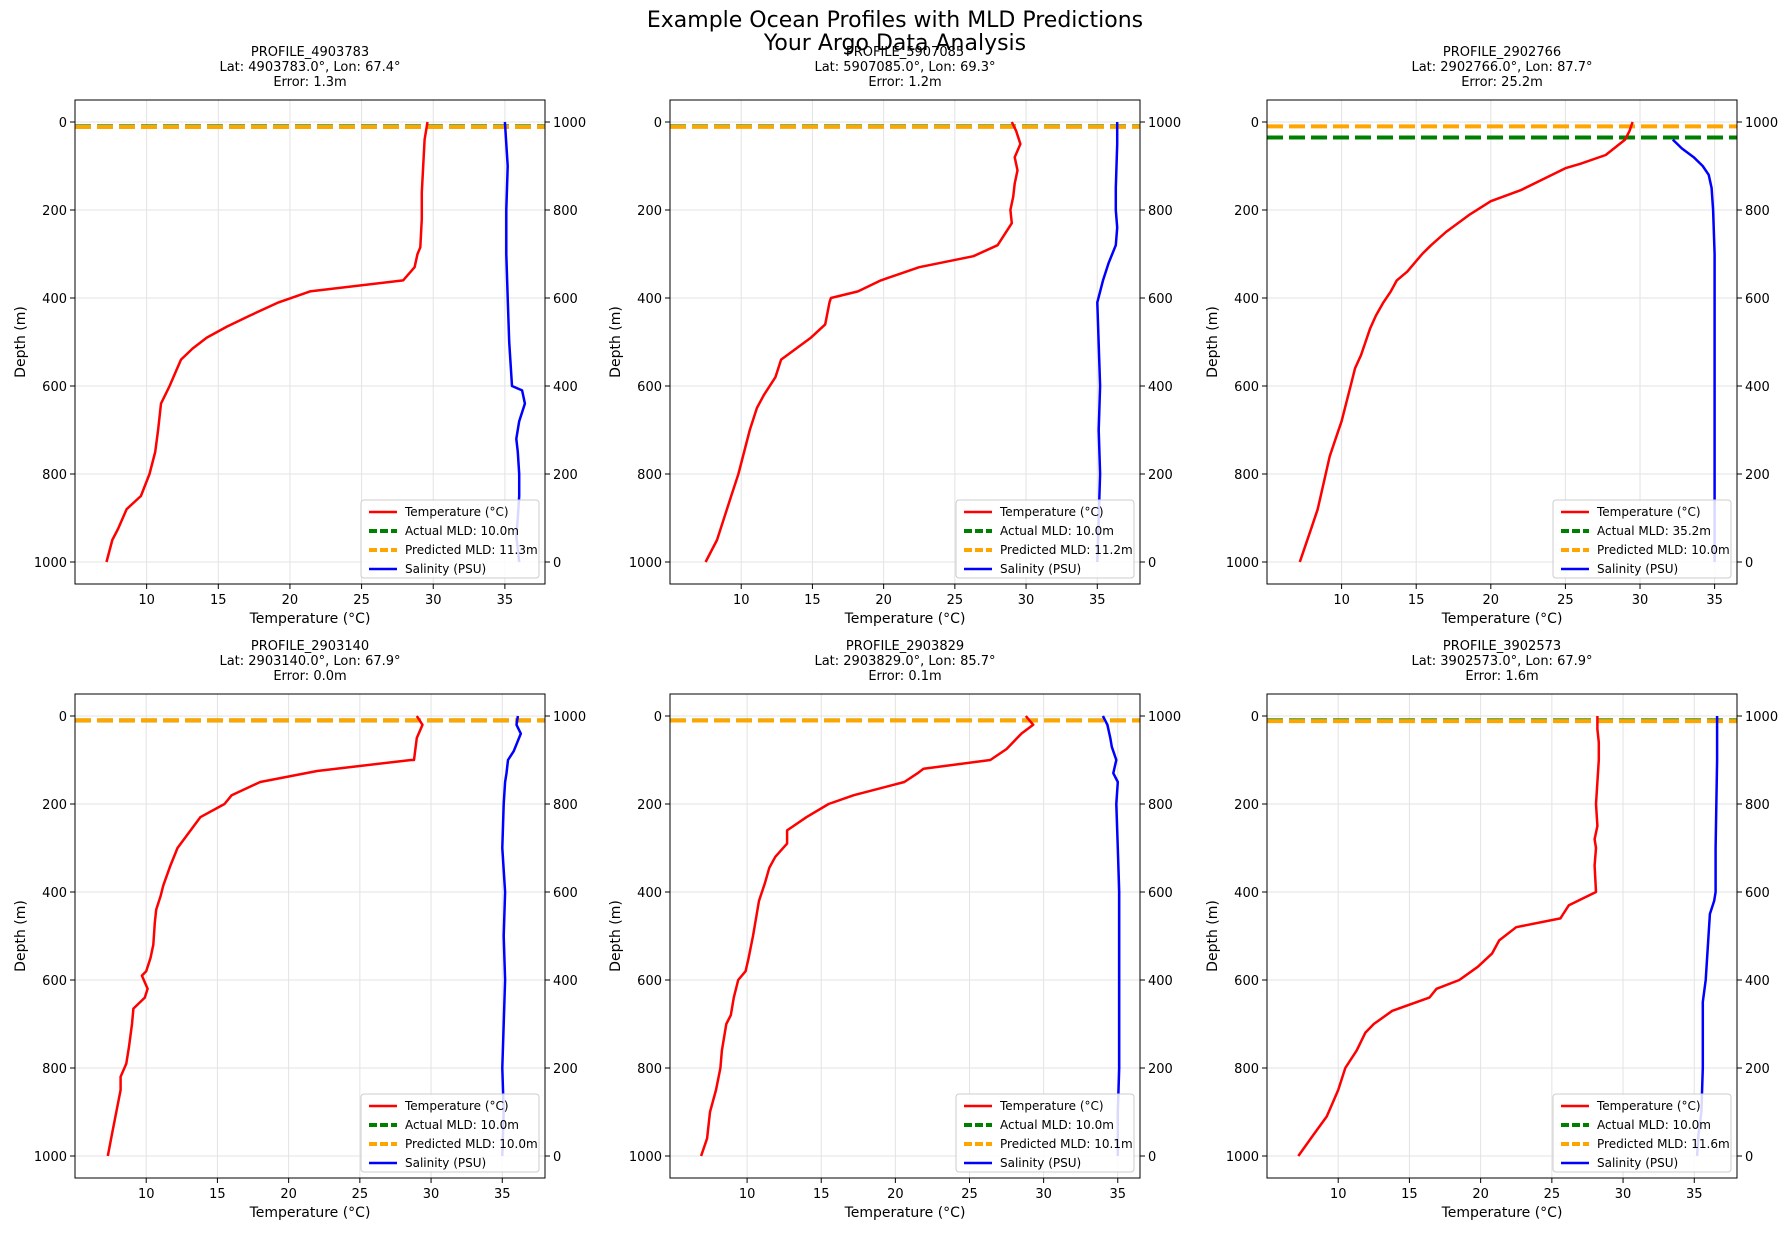 This screenshot has width=1790, height=1233. Describe the element at coordinates (431, 1194) in the screenshot. I see `x-tick-label: 30` at that location.